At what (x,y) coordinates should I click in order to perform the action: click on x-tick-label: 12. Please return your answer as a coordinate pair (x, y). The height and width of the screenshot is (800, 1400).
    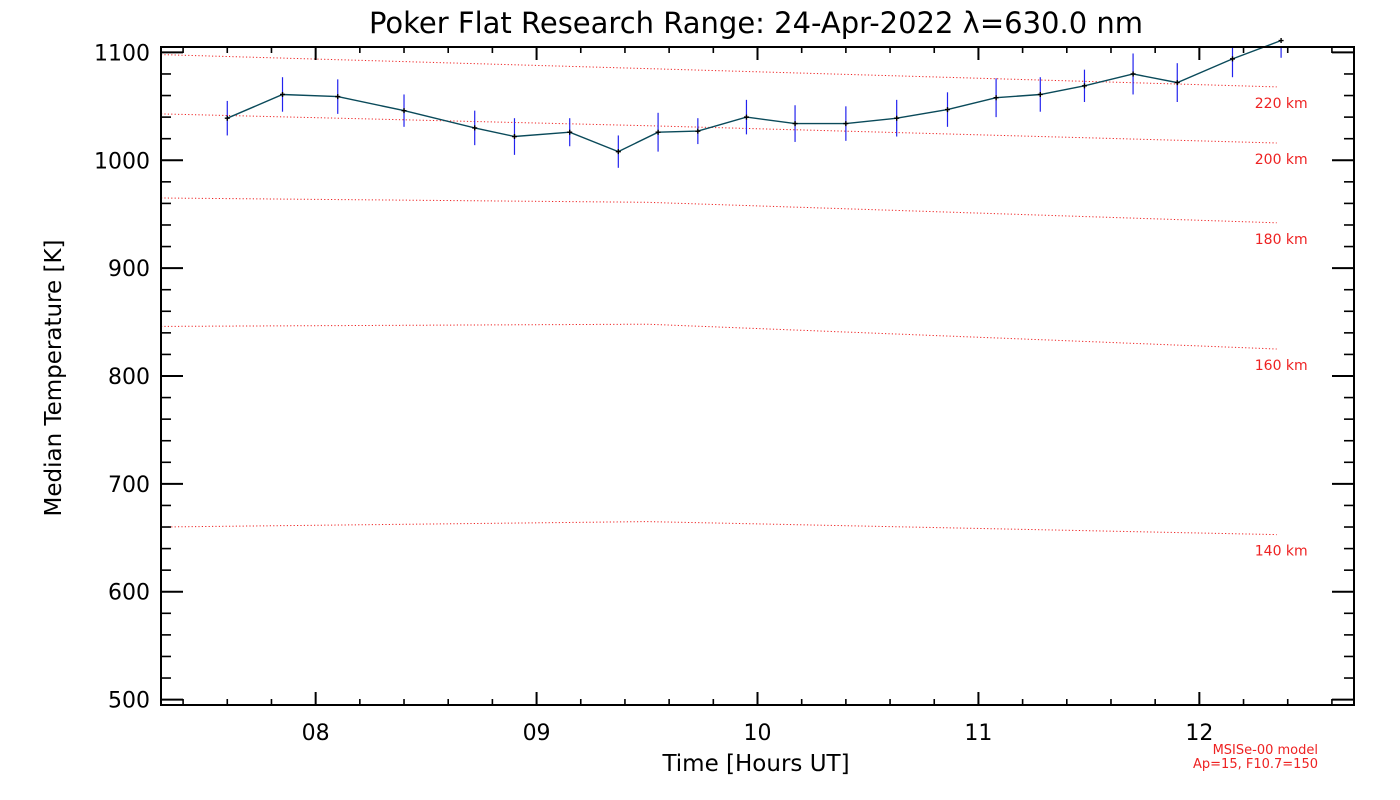
    Looking at the image, I should click on (1199, 733).